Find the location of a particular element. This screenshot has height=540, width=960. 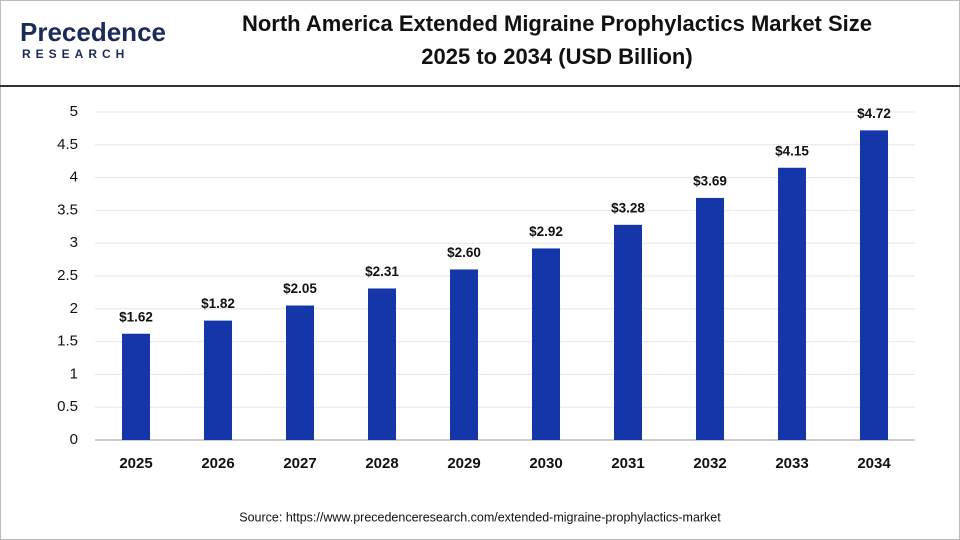

value-label: $2.92 is located at coordinates (546, 231).